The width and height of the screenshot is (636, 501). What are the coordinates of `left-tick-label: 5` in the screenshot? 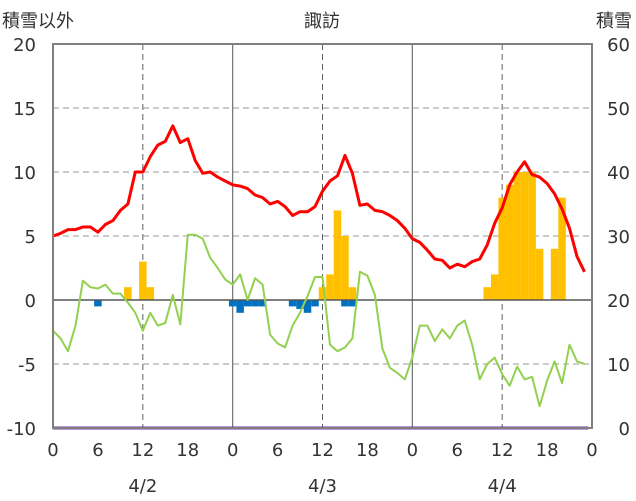 It's located at (30, 237).